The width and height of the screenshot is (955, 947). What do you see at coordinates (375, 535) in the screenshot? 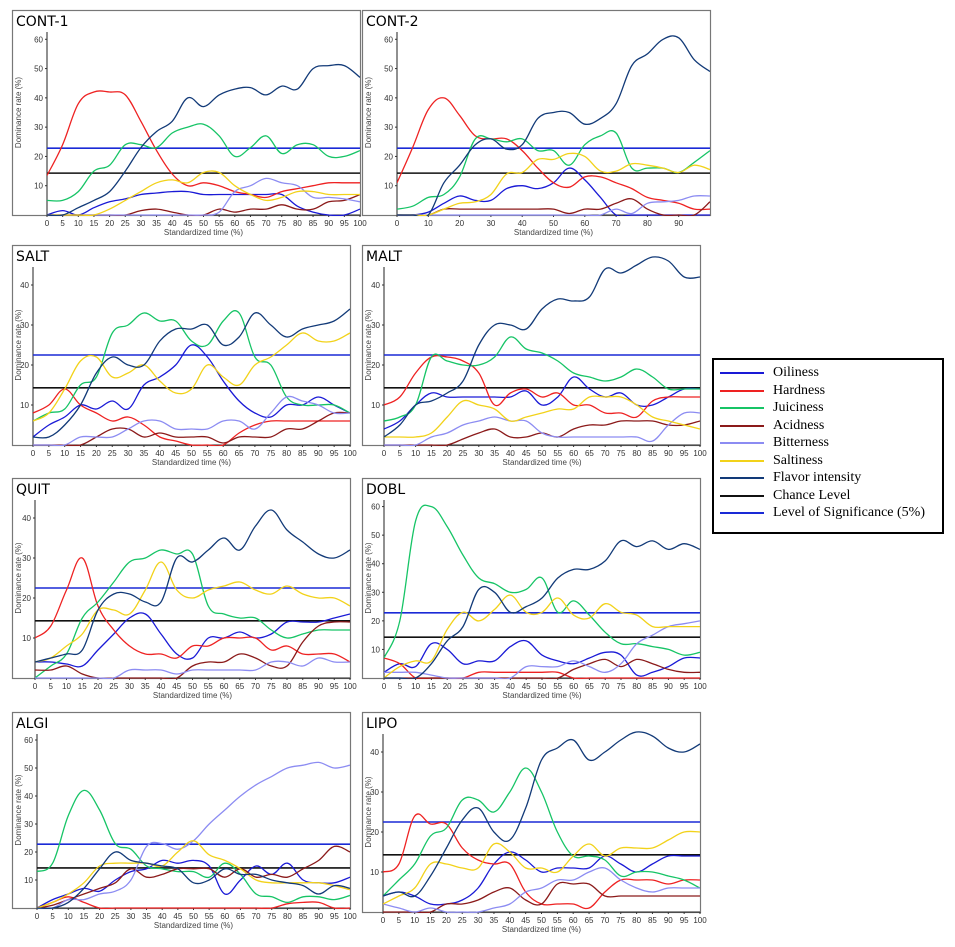
I see `y-tick-label: 50` at bounding box center [375, 535].